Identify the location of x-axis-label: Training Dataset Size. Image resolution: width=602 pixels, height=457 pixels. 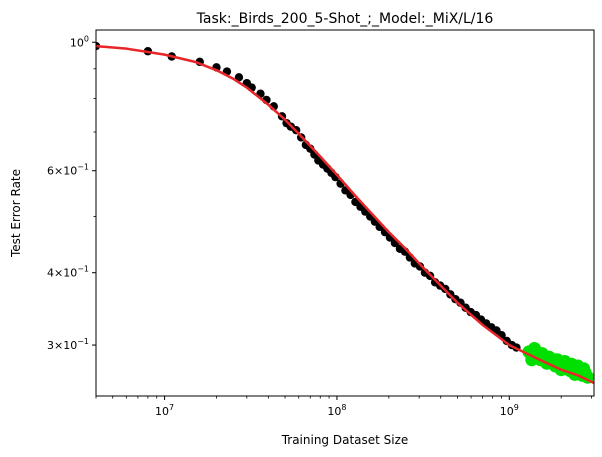
(345, 440).